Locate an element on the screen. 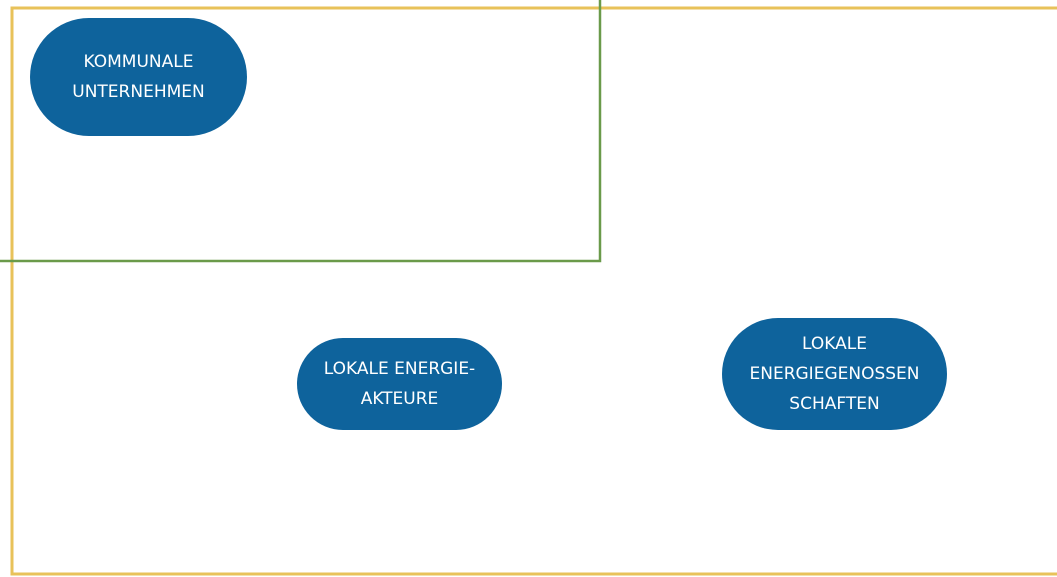 This screenshot has width=1057, height=577. node-label: SCHAFTEN is located at coordinates (834, 404).